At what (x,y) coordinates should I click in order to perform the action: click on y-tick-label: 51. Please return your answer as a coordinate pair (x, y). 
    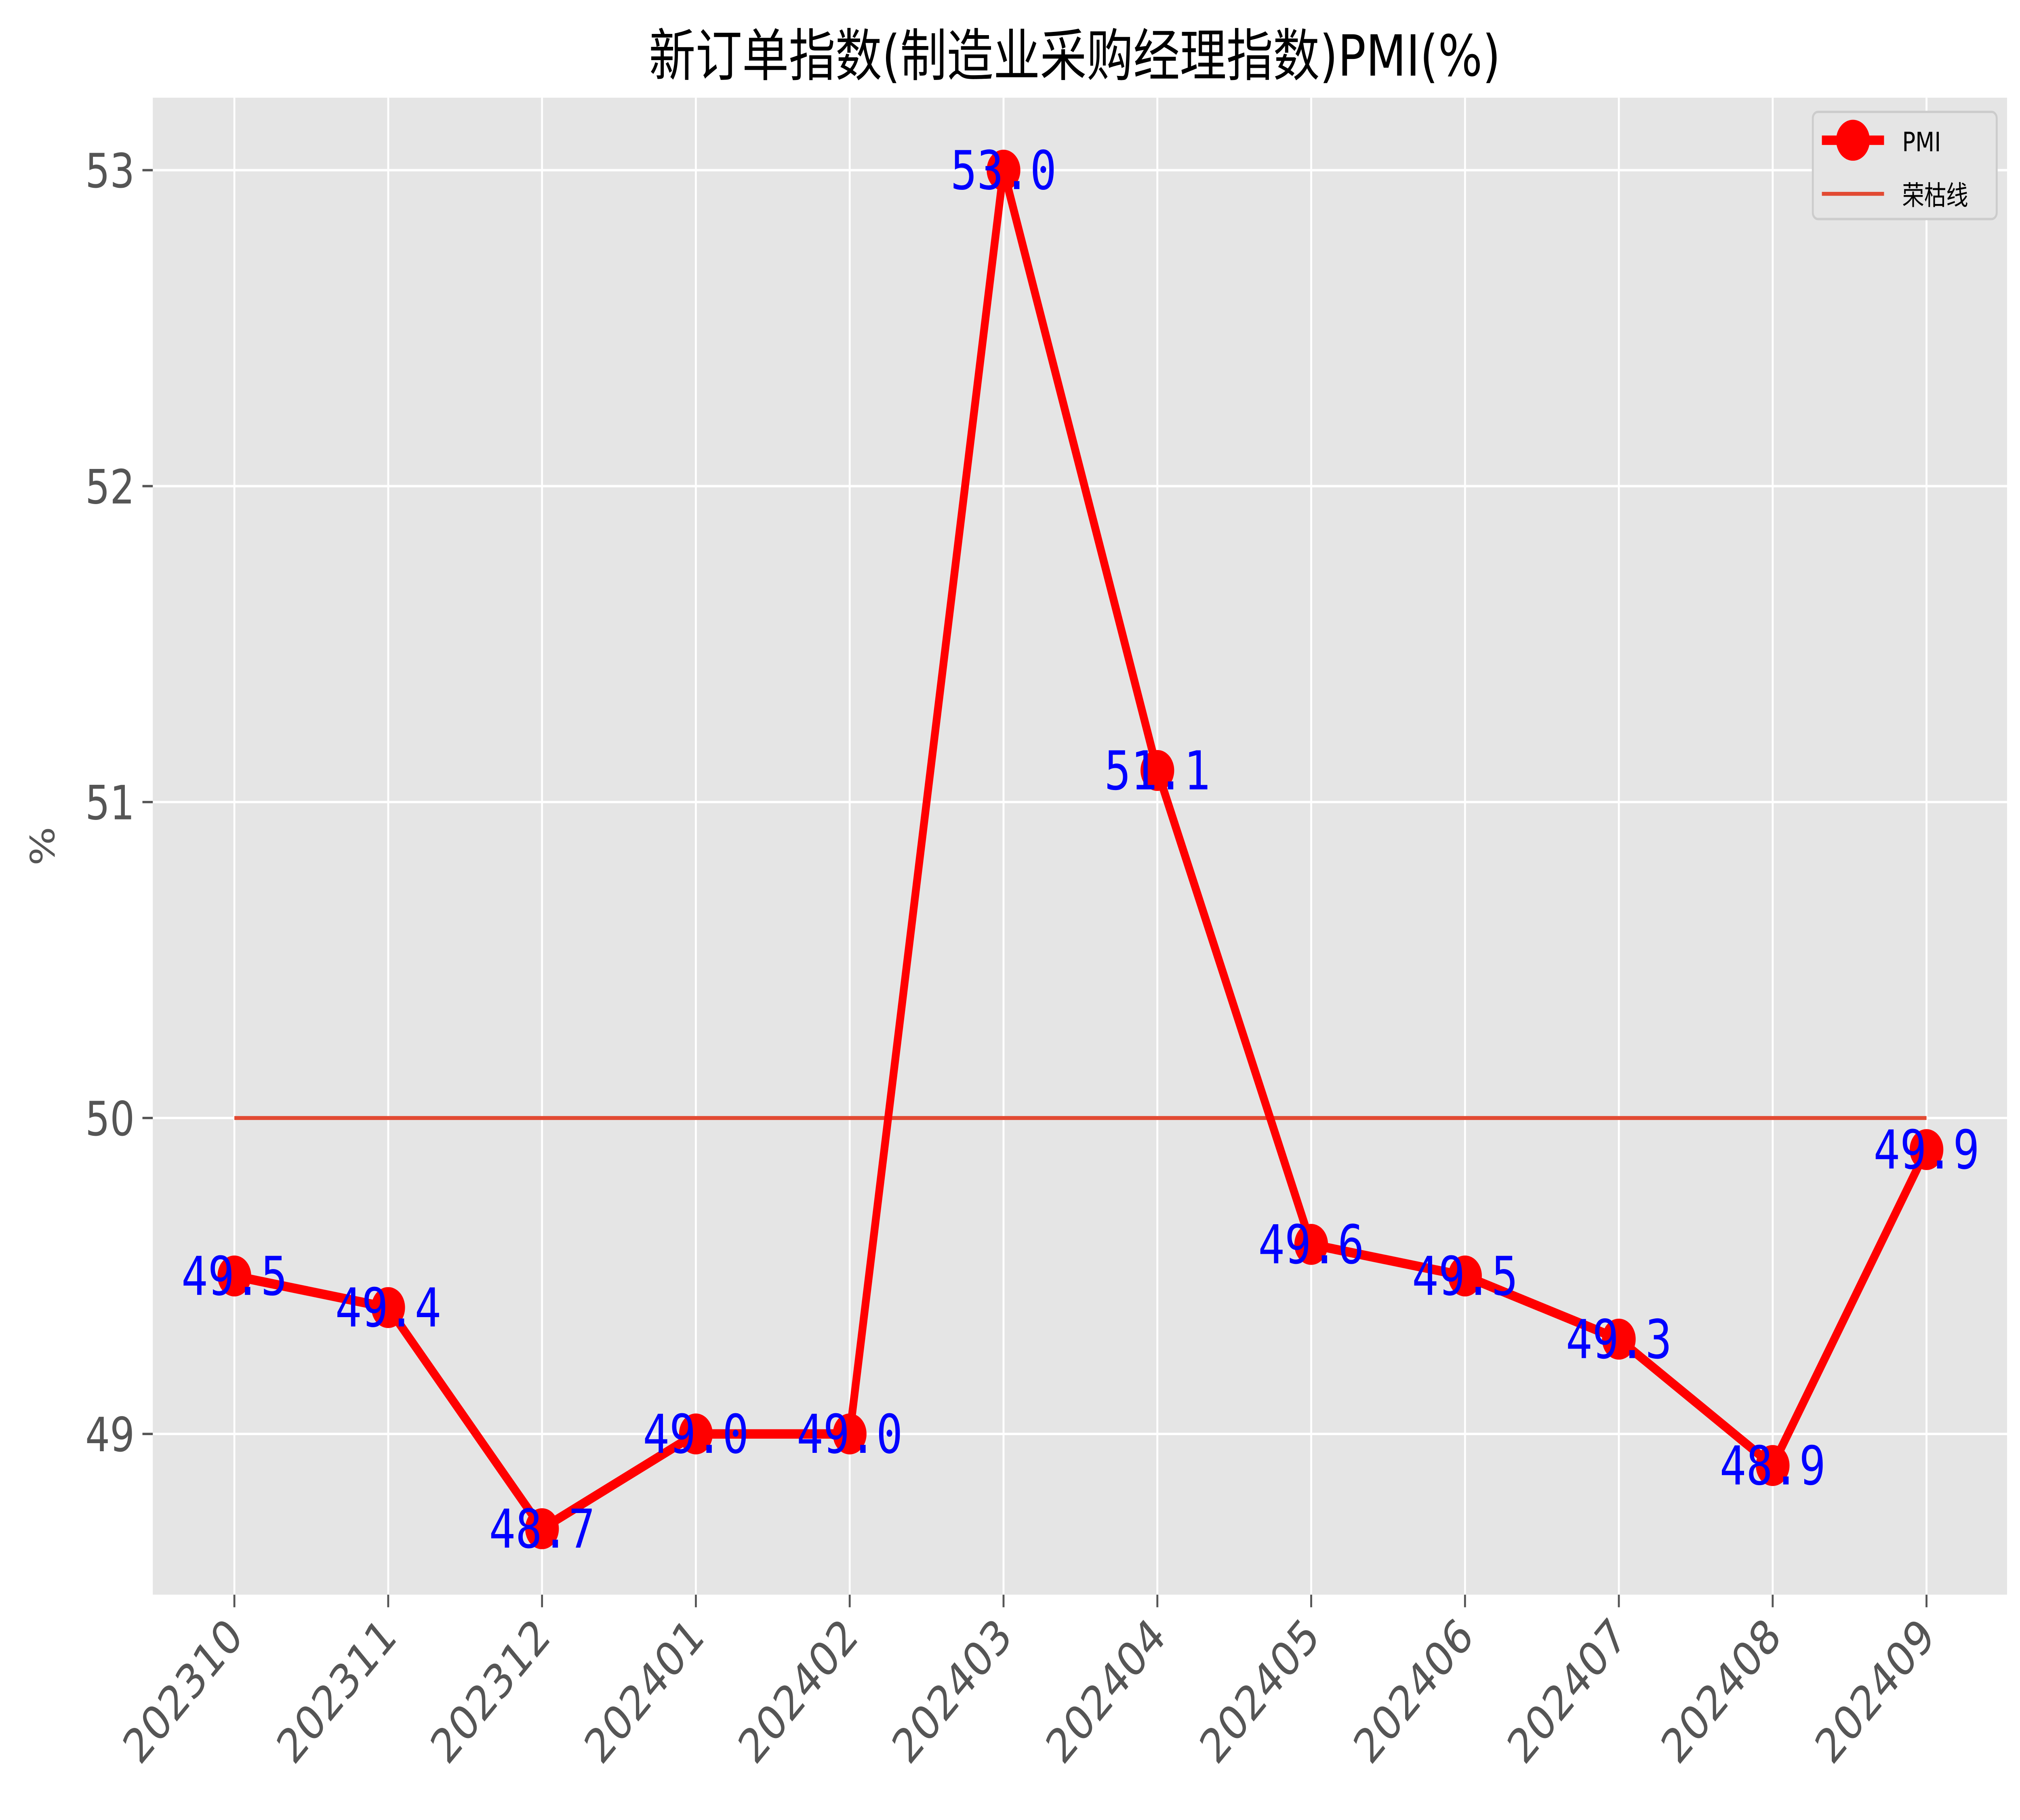
    Looking at the image, I should click on (110, 803).